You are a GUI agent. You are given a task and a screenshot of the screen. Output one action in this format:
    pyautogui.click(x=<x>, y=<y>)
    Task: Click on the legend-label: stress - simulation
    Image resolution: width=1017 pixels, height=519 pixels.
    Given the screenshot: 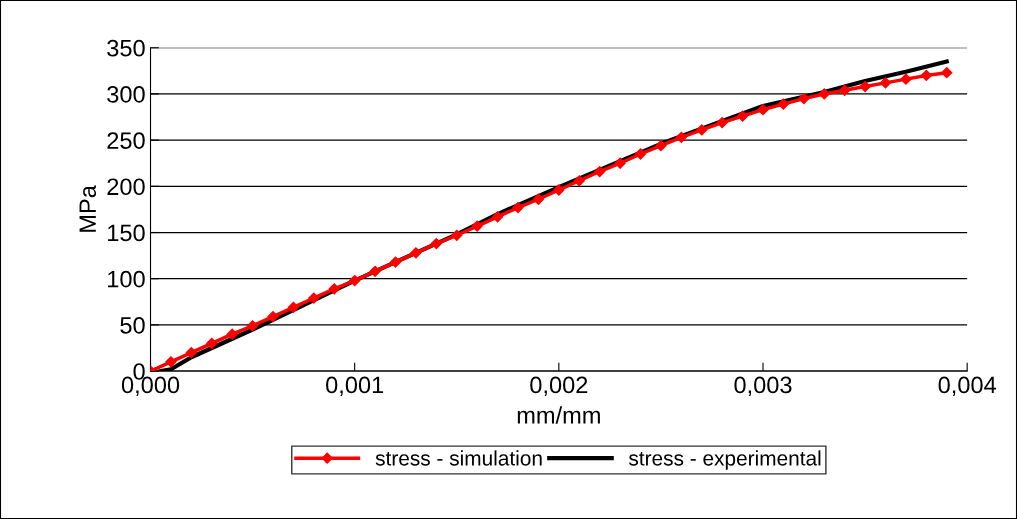 What is the action you would take?
    pyautogui.click(x=458, y=458)
    